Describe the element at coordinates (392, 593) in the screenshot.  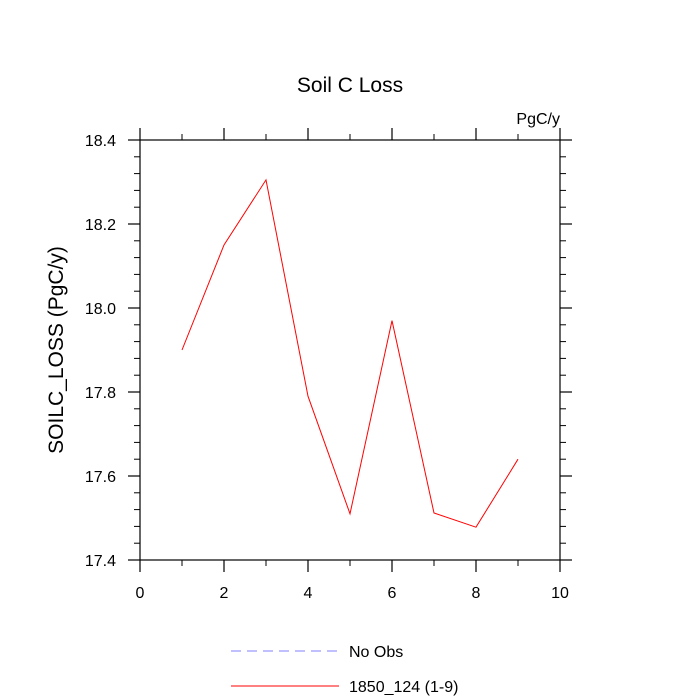
I see `x-tick-label: 6` at that location.